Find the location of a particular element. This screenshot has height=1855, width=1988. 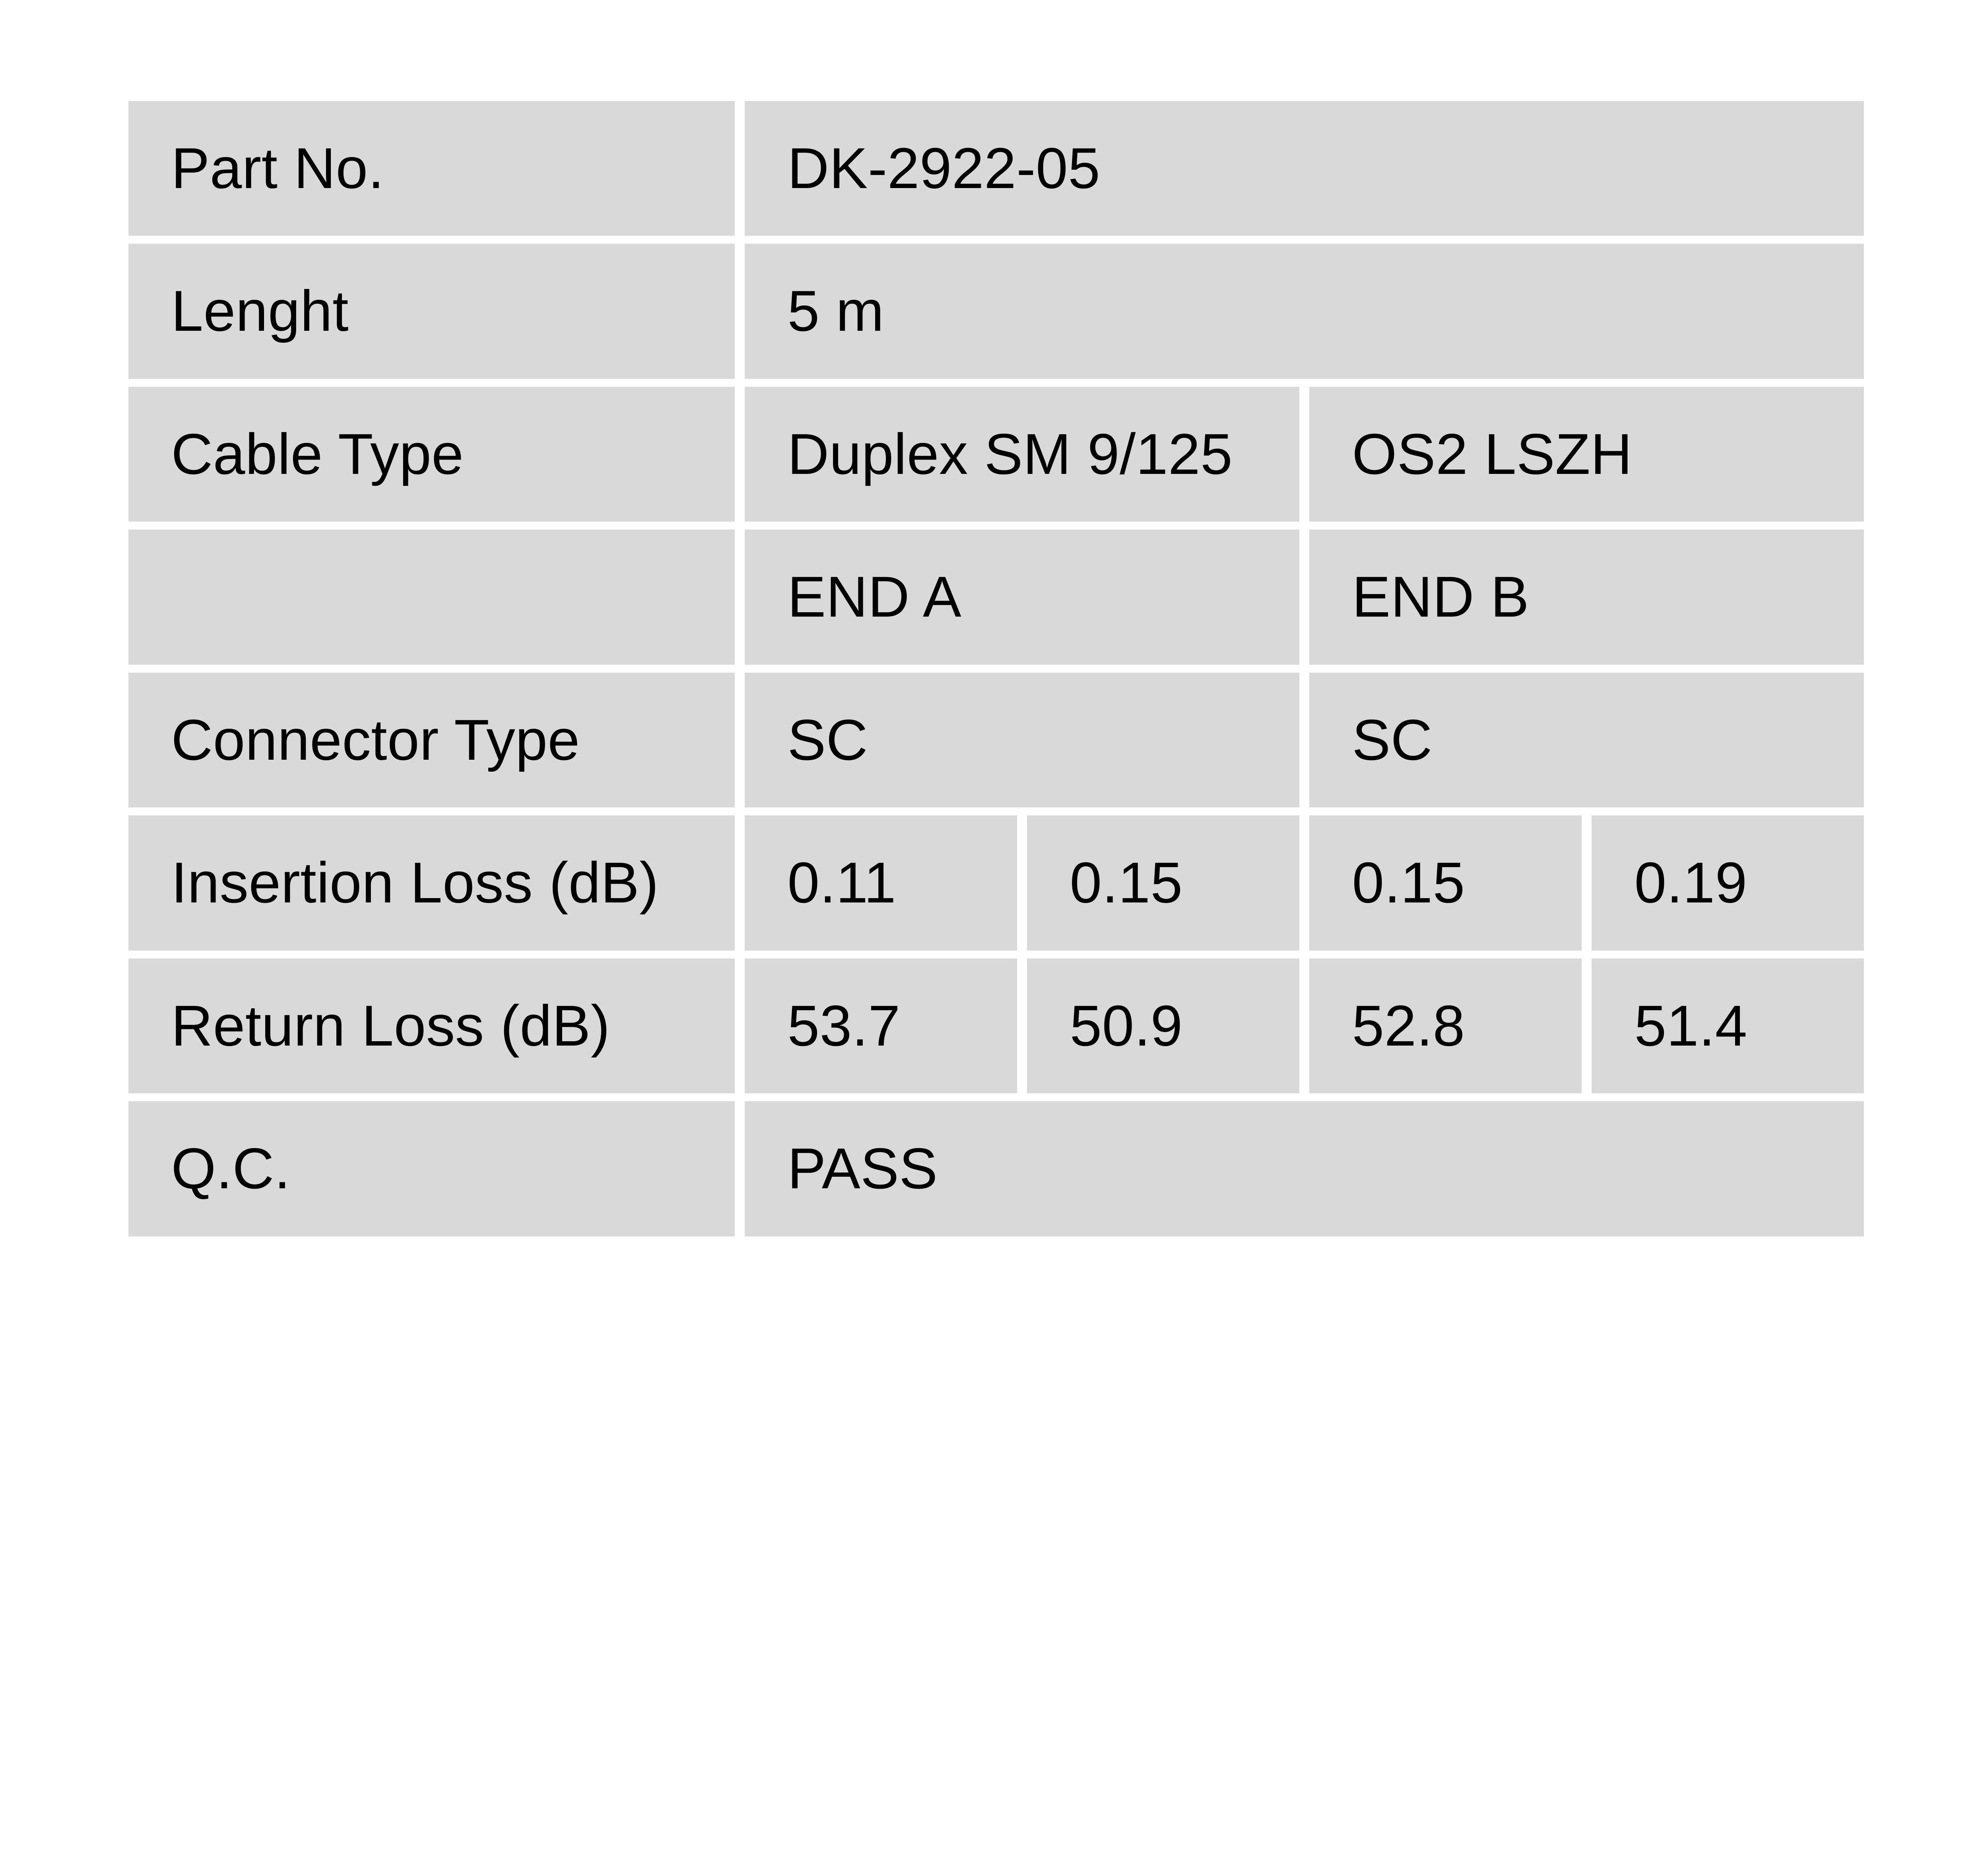

row-label-cell: Return Loss (dB) is located at coordinates (431, 1025).